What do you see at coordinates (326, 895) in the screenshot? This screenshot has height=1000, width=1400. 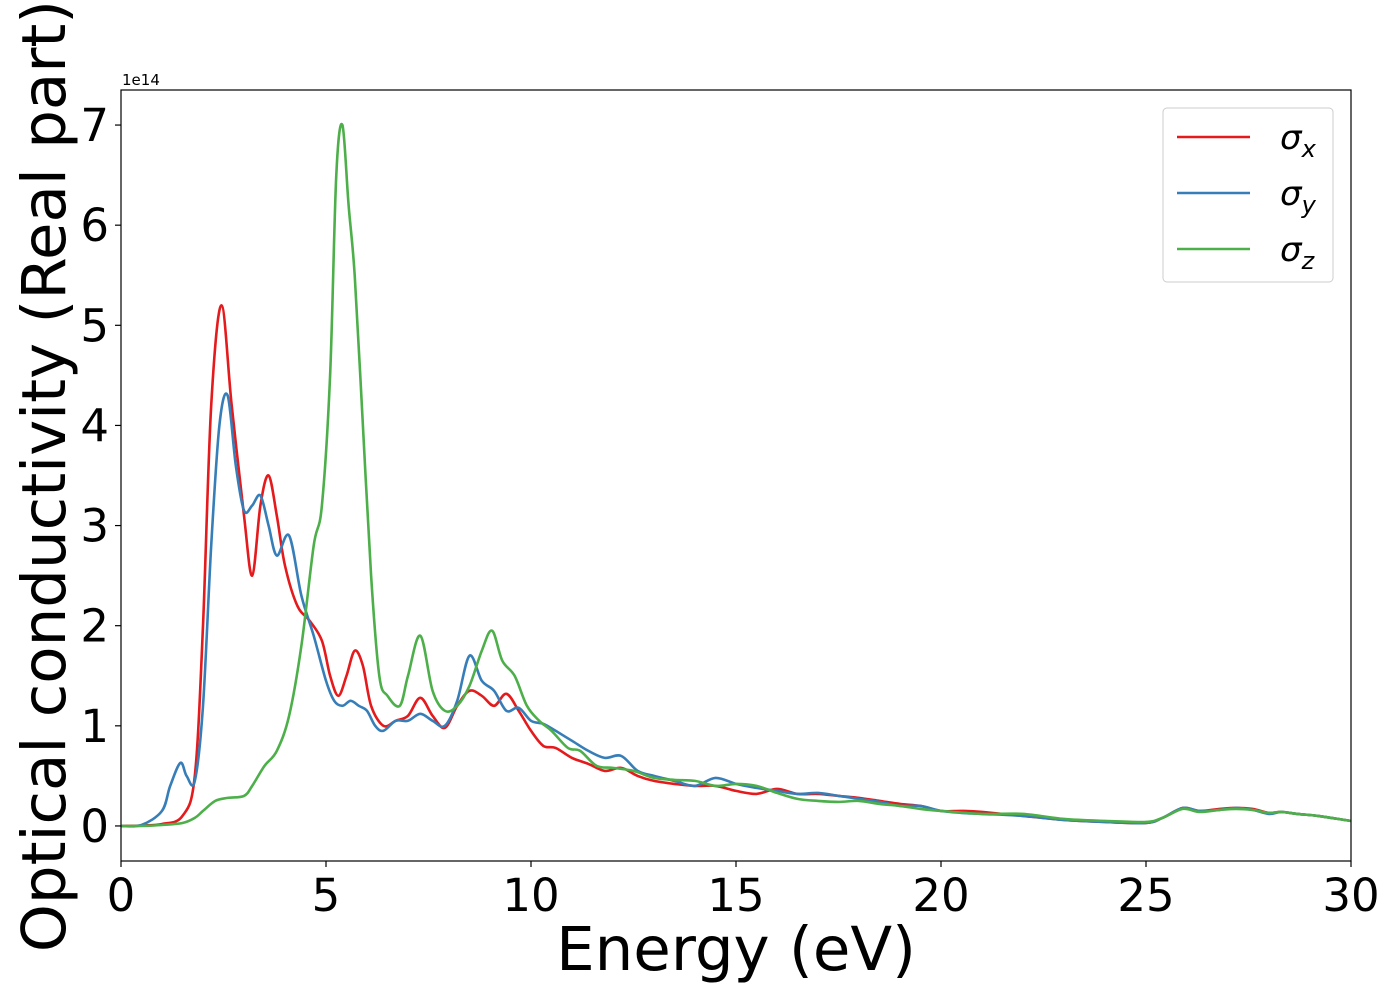 I see `x-tick-label: 5` at bounding box center [326, 895].